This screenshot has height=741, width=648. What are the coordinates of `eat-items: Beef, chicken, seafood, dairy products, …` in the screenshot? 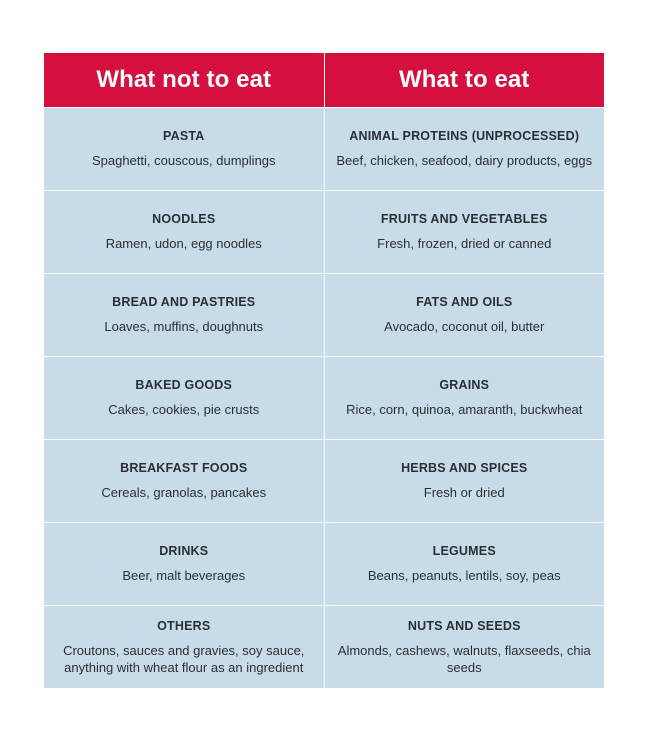 It's located at (464, 160).